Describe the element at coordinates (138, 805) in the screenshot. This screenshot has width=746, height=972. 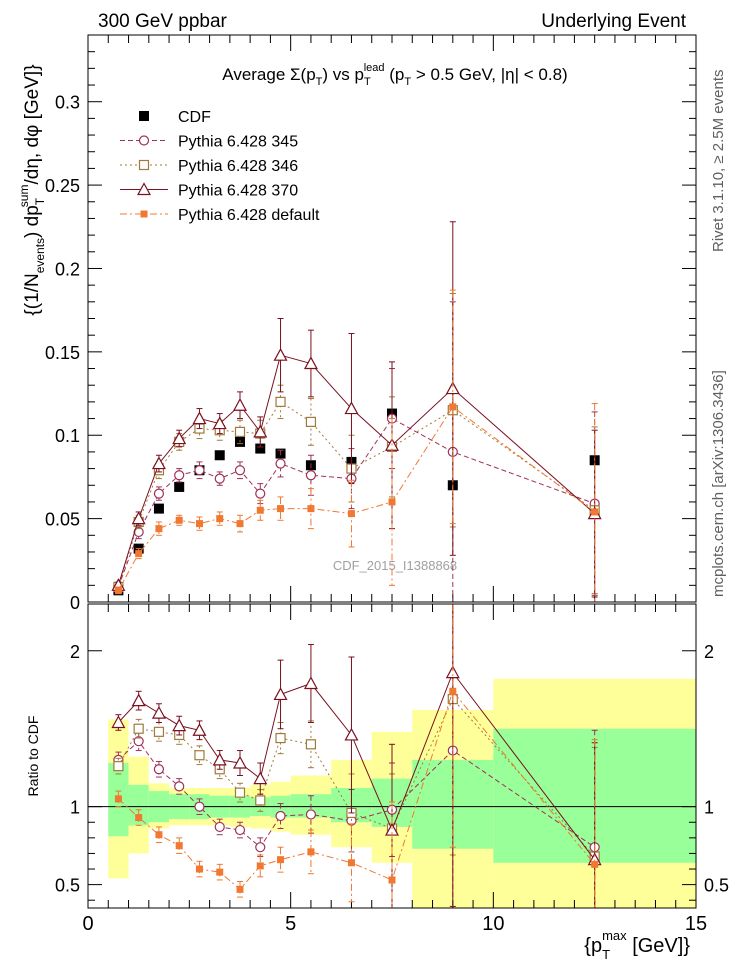
I see `ratio-band-stat` at that location.